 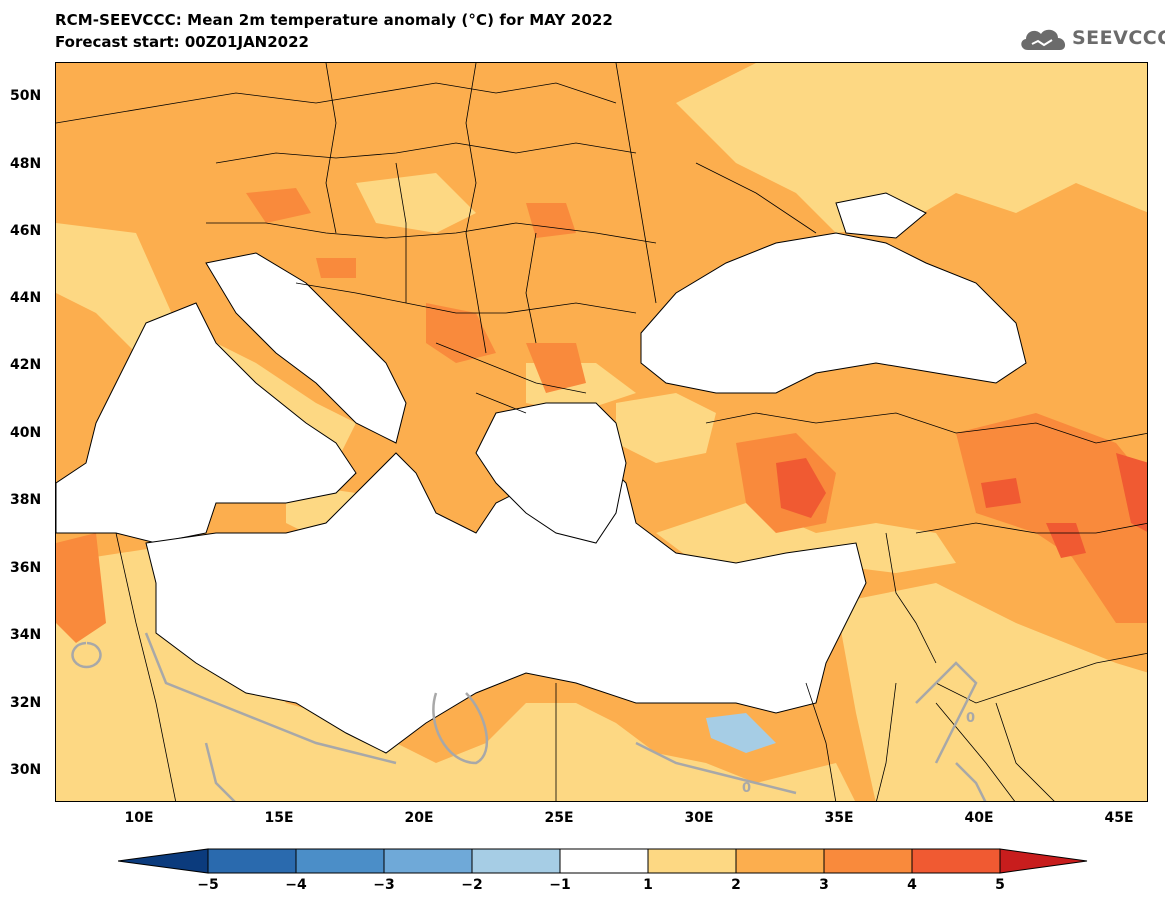 What do you see at coordinates (26, 500) in the screenshot?
I see `lat-label-38n: 38N` at bounding box center [26, 500].